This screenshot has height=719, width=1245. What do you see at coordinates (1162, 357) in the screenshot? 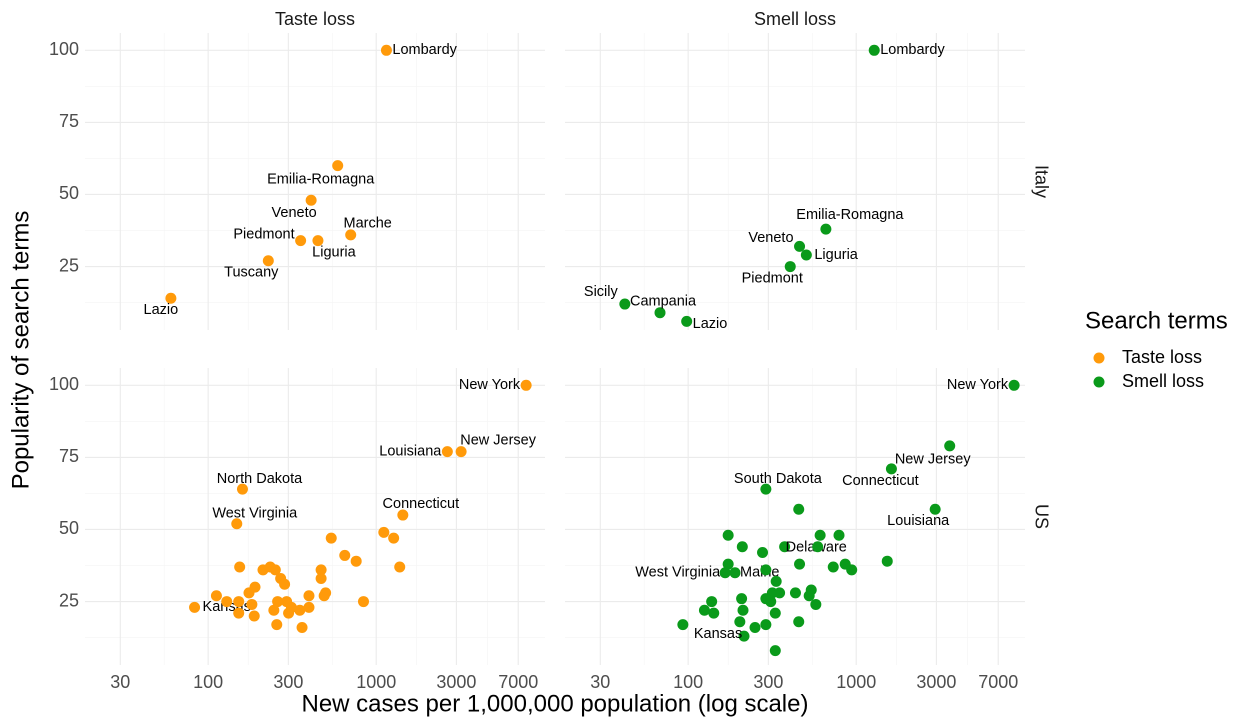
I see `legend-label: Taste loss` at bounding box center [1162, 357].